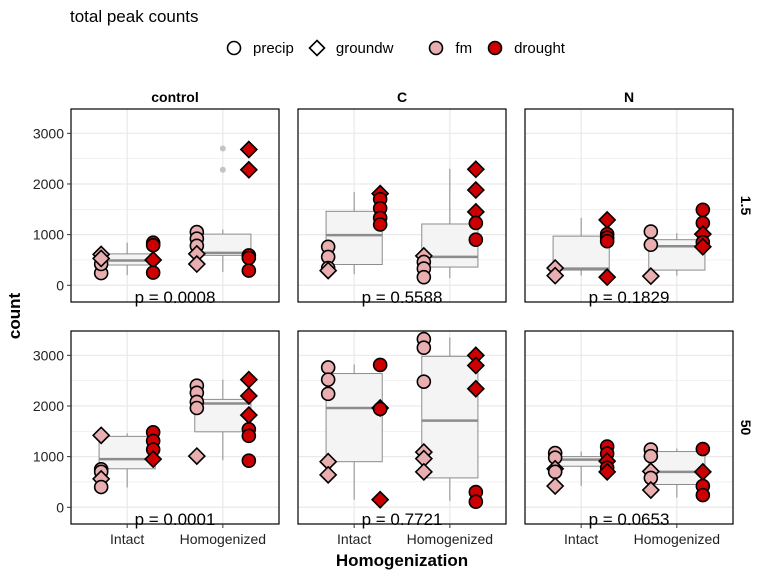 The height and width of the screenshot is (576, 768). I want to click on panel-control-1.5: p = 0.0008 0 1000 2000 3000, so click(156, 207).